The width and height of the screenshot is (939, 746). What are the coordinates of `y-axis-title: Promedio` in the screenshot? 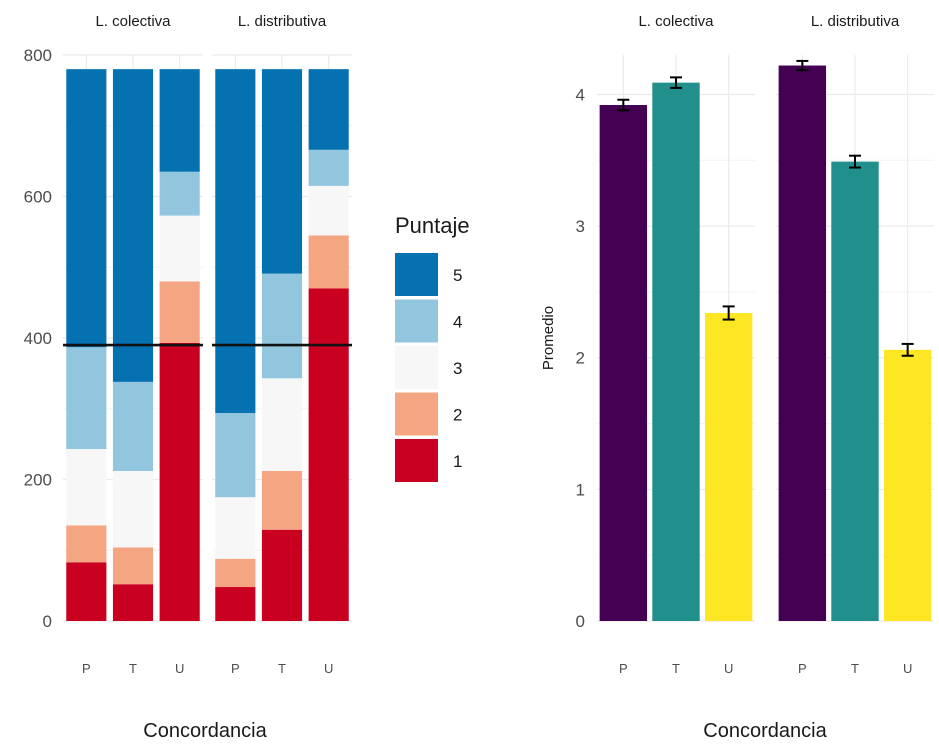 It's located at (548, 338).